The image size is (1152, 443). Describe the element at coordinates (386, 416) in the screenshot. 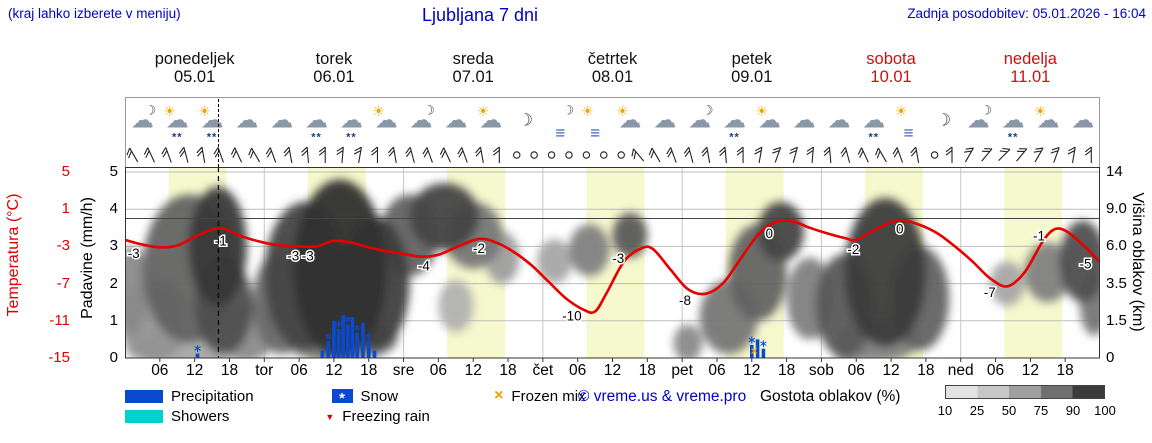

I see `legend-freezing-rain-label: Freezing rain` at that location.